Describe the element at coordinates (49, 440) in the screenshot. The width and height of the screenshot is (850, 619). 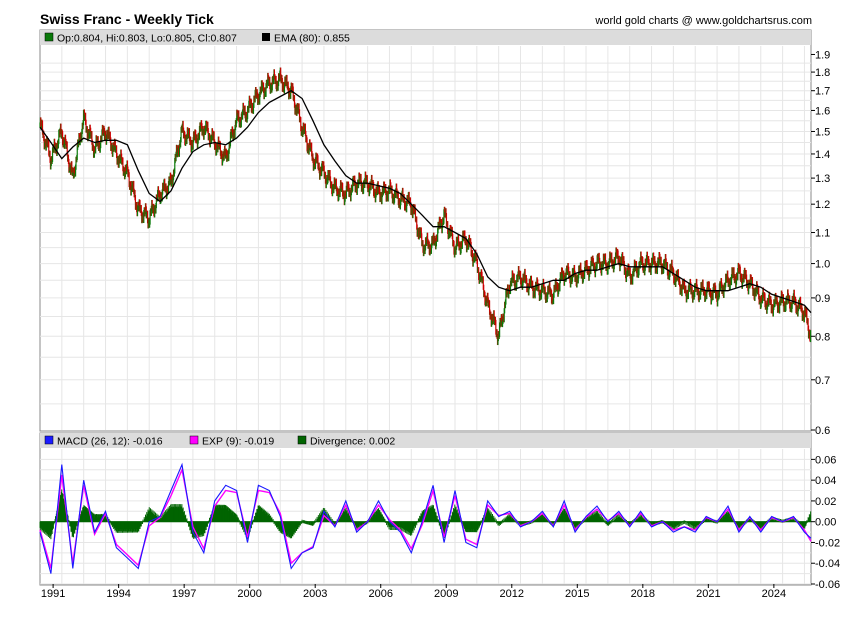
I see `macd-legend-swatch` at that location.